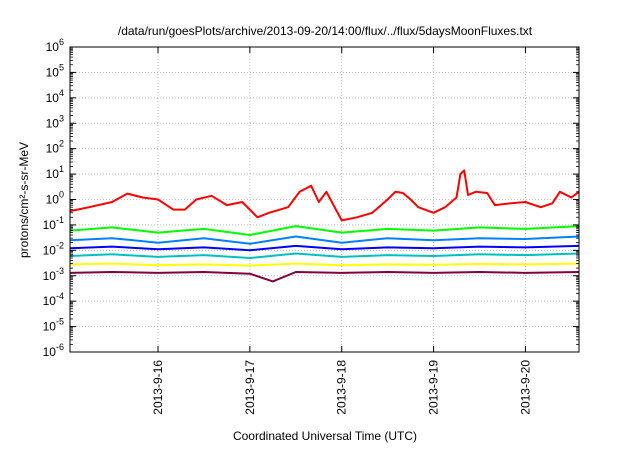 The height and width of the screenshot is (453, 640). I want to click on y-tick-label: 10³, so click(55, 121).